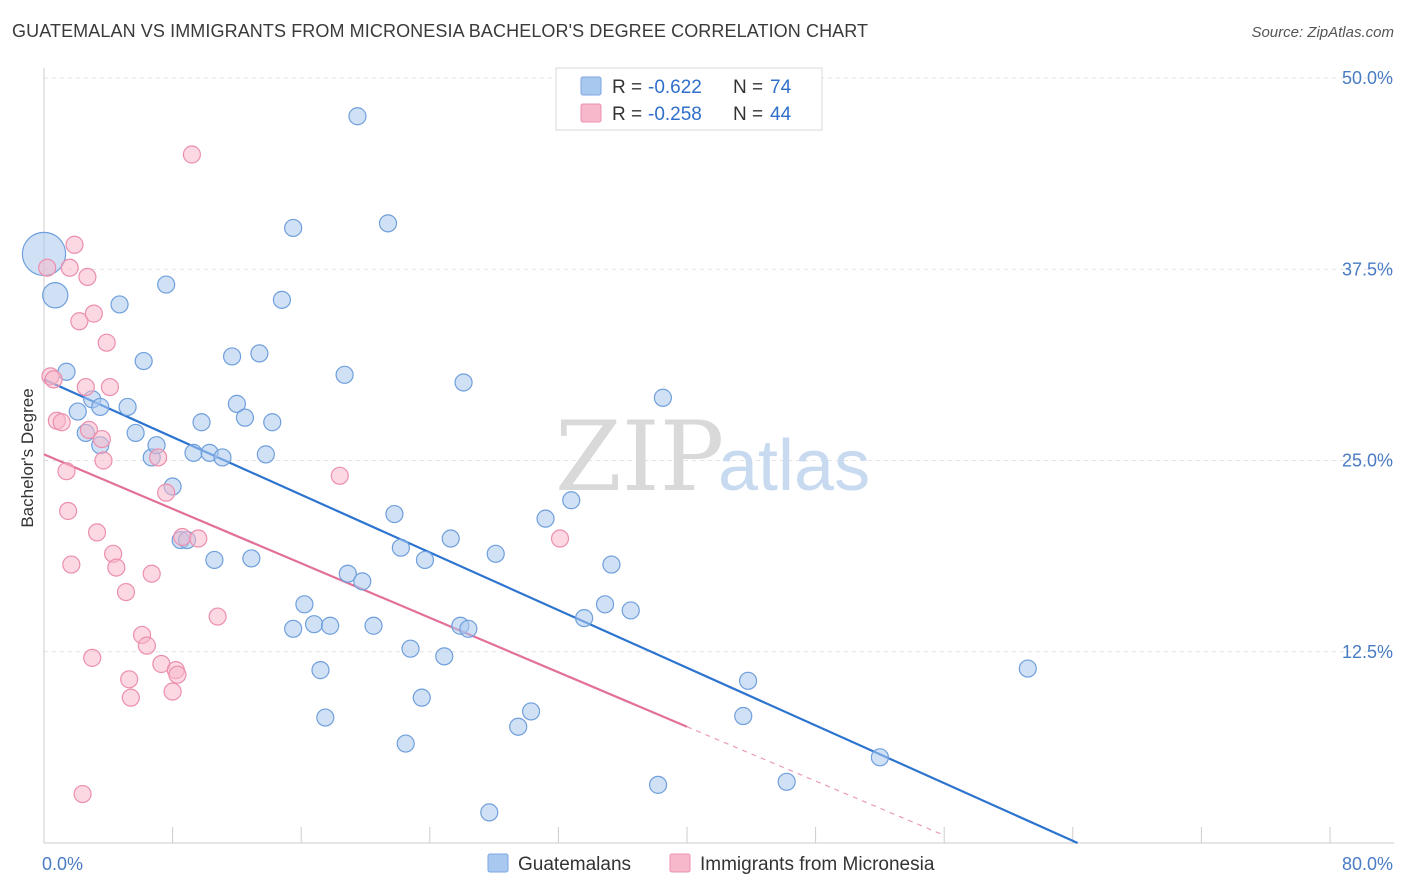 Image resolution: width=1406 pixels, height=892 pixels. I want to click on watermark-zip: ZIP, so click(639, 457).